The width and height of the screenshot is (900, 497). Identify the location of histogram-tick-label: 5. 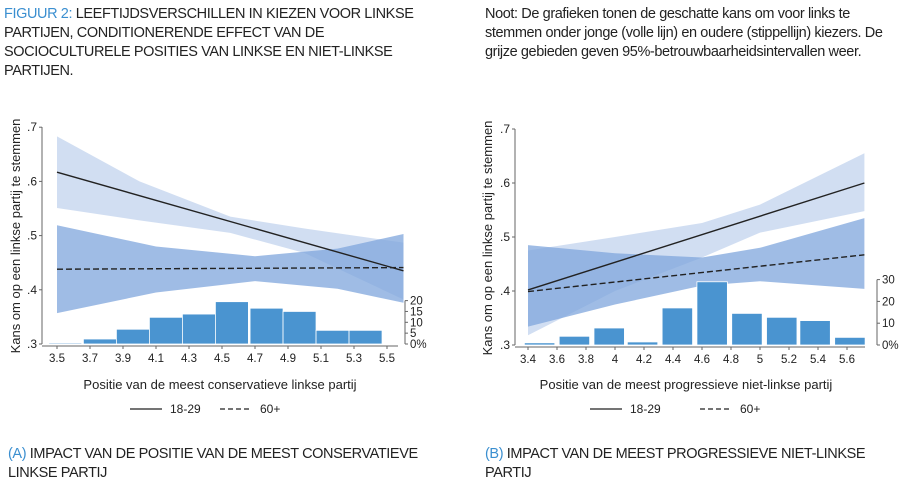
(413, 334).